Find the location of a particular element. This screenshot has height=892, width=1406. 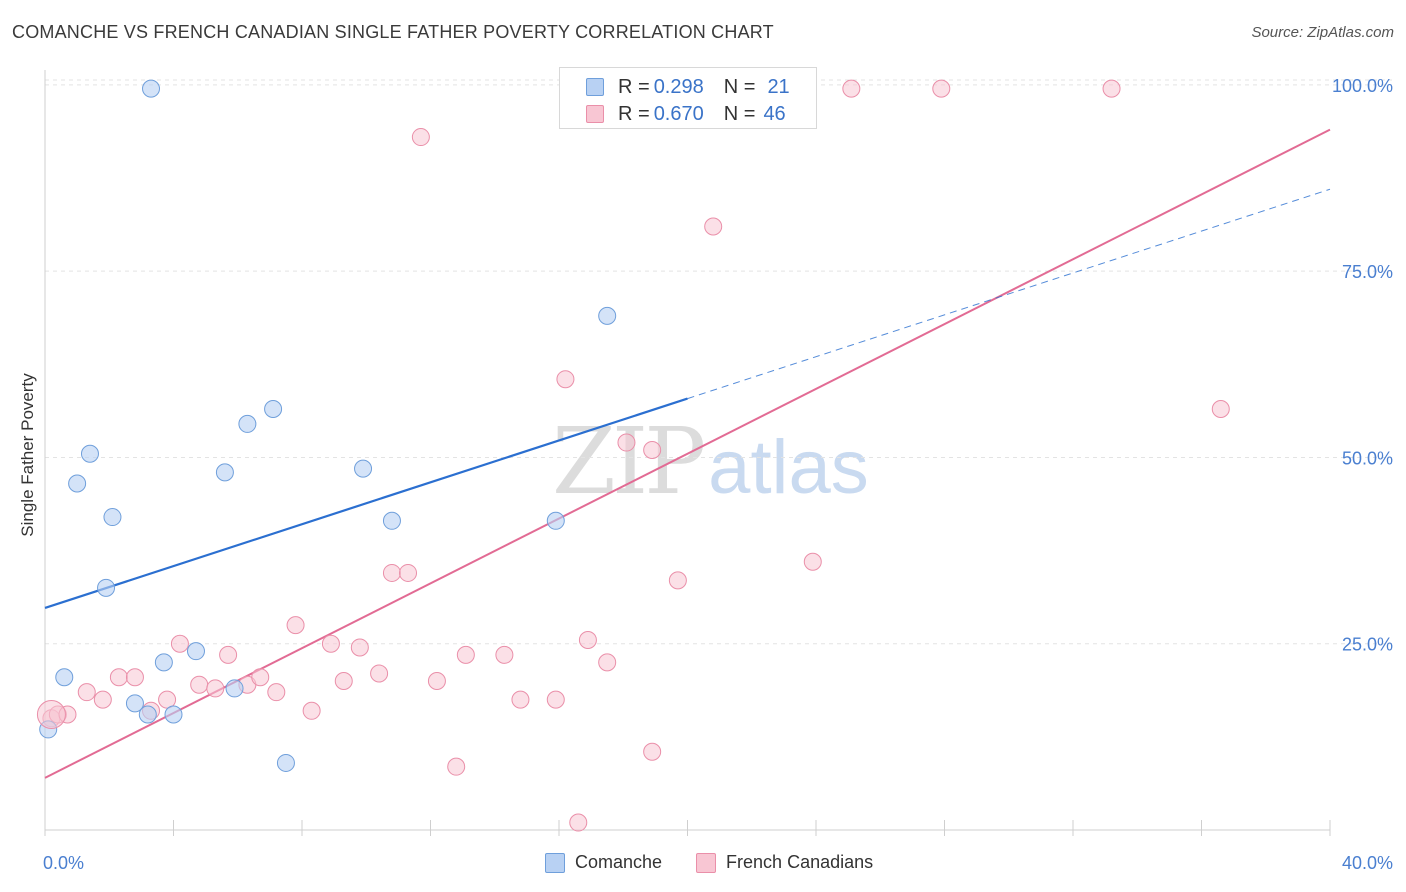

stats-row-comanche: R = 0.298 N = 21 is located at coordinates (688, 87).